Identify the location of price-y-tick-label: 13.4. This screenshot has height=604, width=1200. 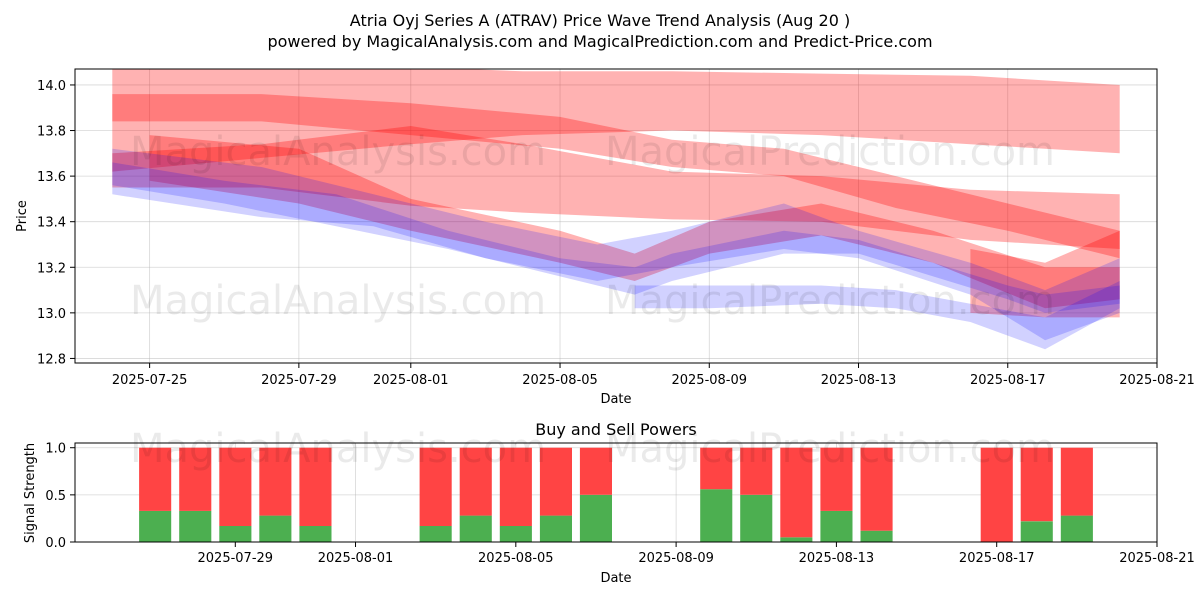
(51, 223).